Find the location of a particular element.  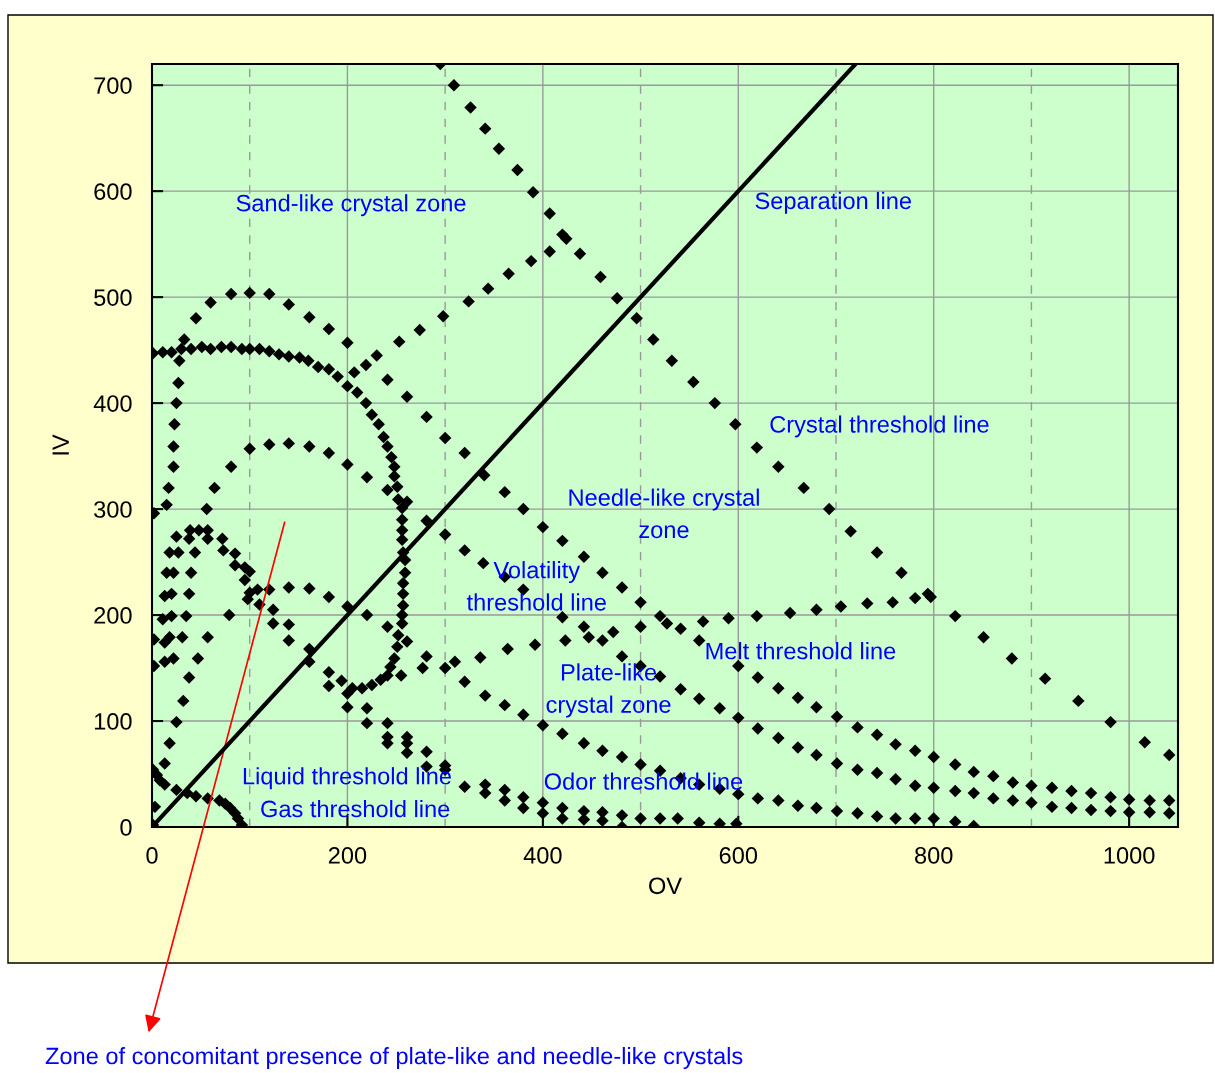

y-axis-title: IV is located at coordinates (60, 444).